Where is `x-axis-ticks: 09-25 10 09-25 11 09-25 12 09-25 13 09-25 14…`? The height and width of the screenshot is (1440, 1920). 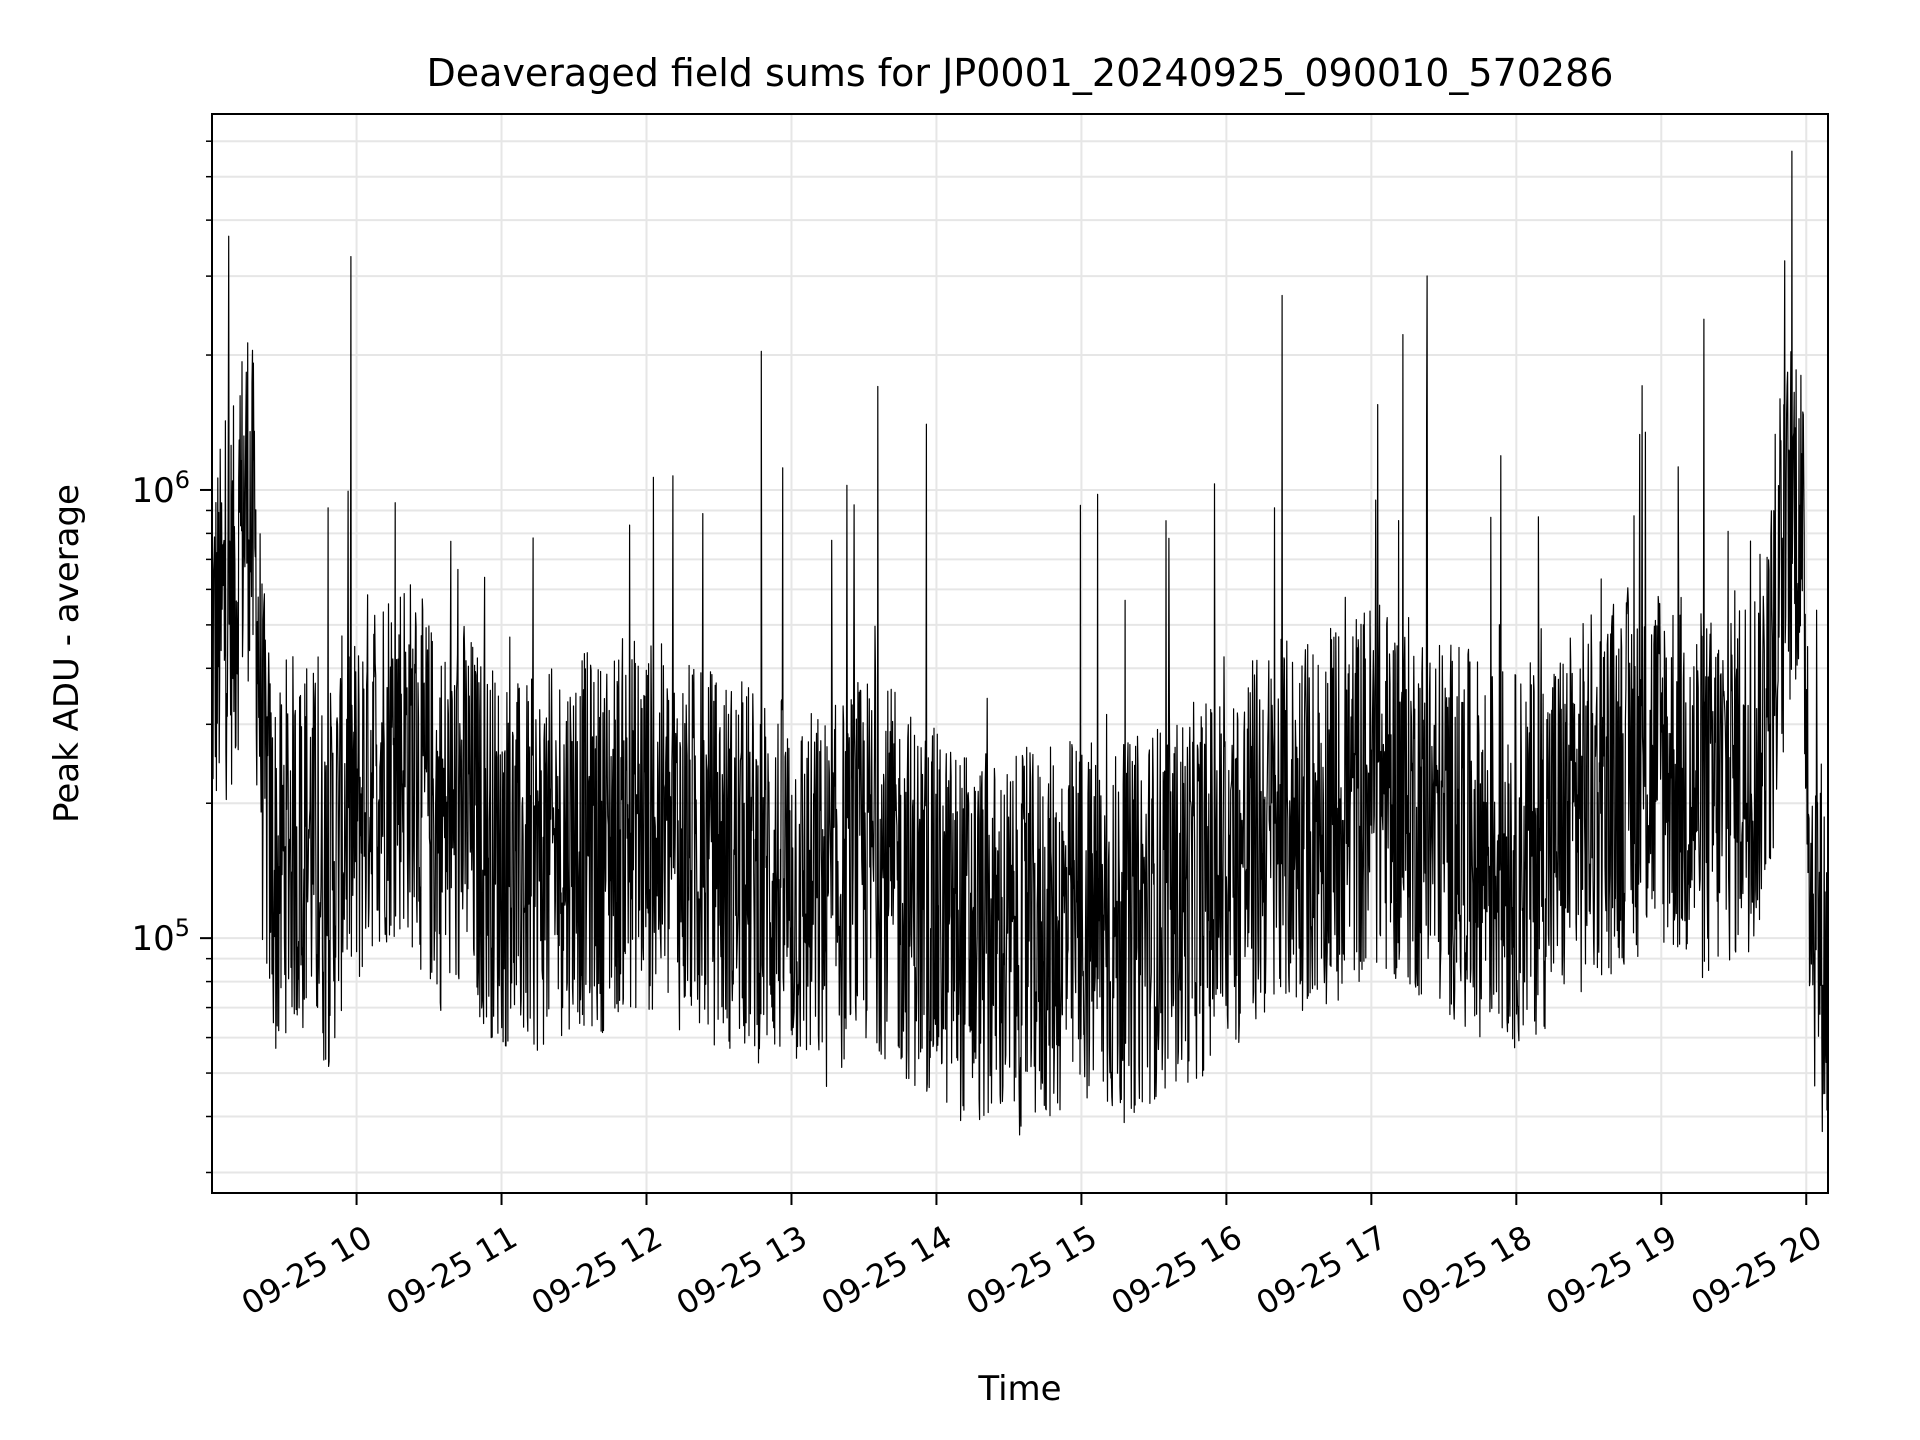
x-axis-ticks: 09-25 10 09-25 11 09-25 12 09-25 13 09-25 14… is located at coordinates (1031, 1258).